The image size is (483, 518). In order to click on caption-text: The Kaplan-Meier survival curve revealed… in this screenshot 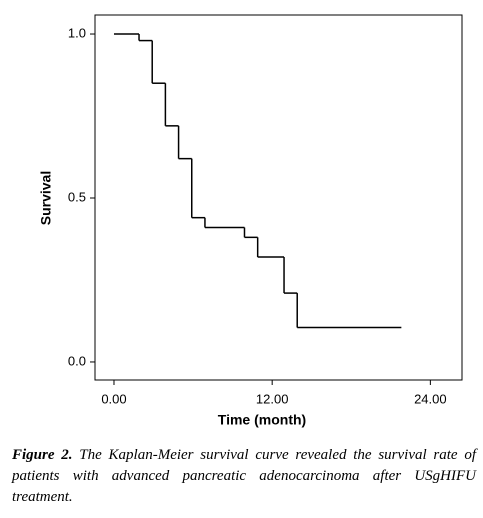, I will do `click(244, 476)`.